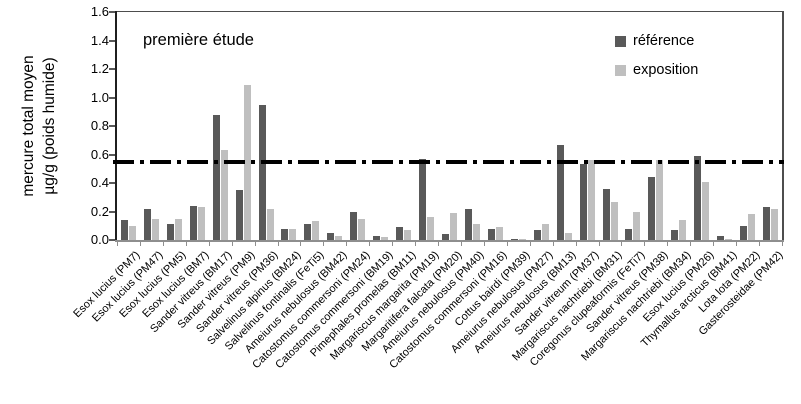 Image resolution: width=801 pixels, height=404 pixels. Describe the element at coordinates (99, 154) in the screenshot. I see `y-tick-label: 0.6` at that location.